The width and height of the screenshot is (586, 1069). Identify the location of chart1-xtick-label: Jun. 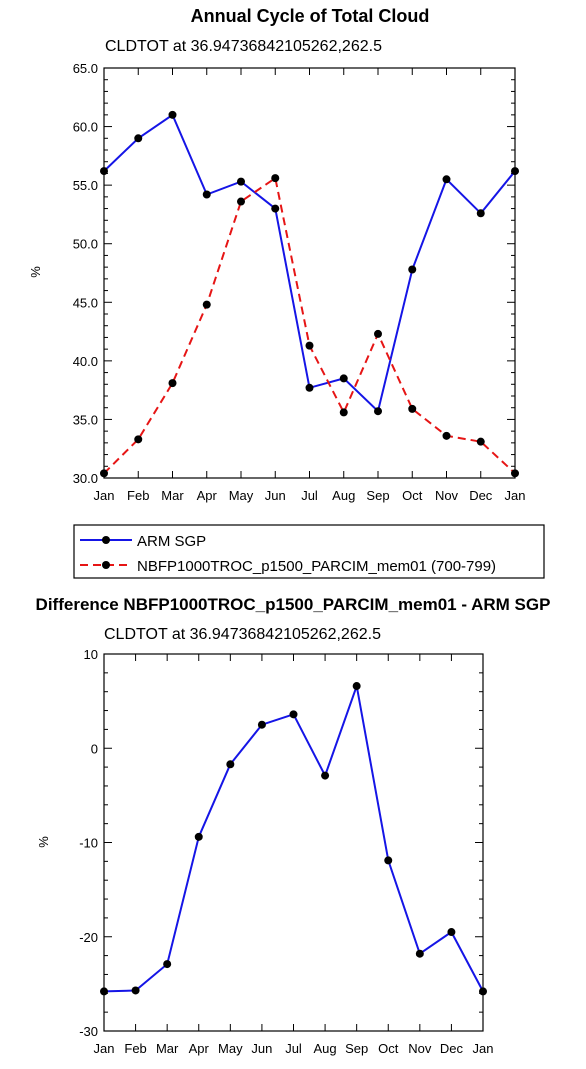
(275, 495).